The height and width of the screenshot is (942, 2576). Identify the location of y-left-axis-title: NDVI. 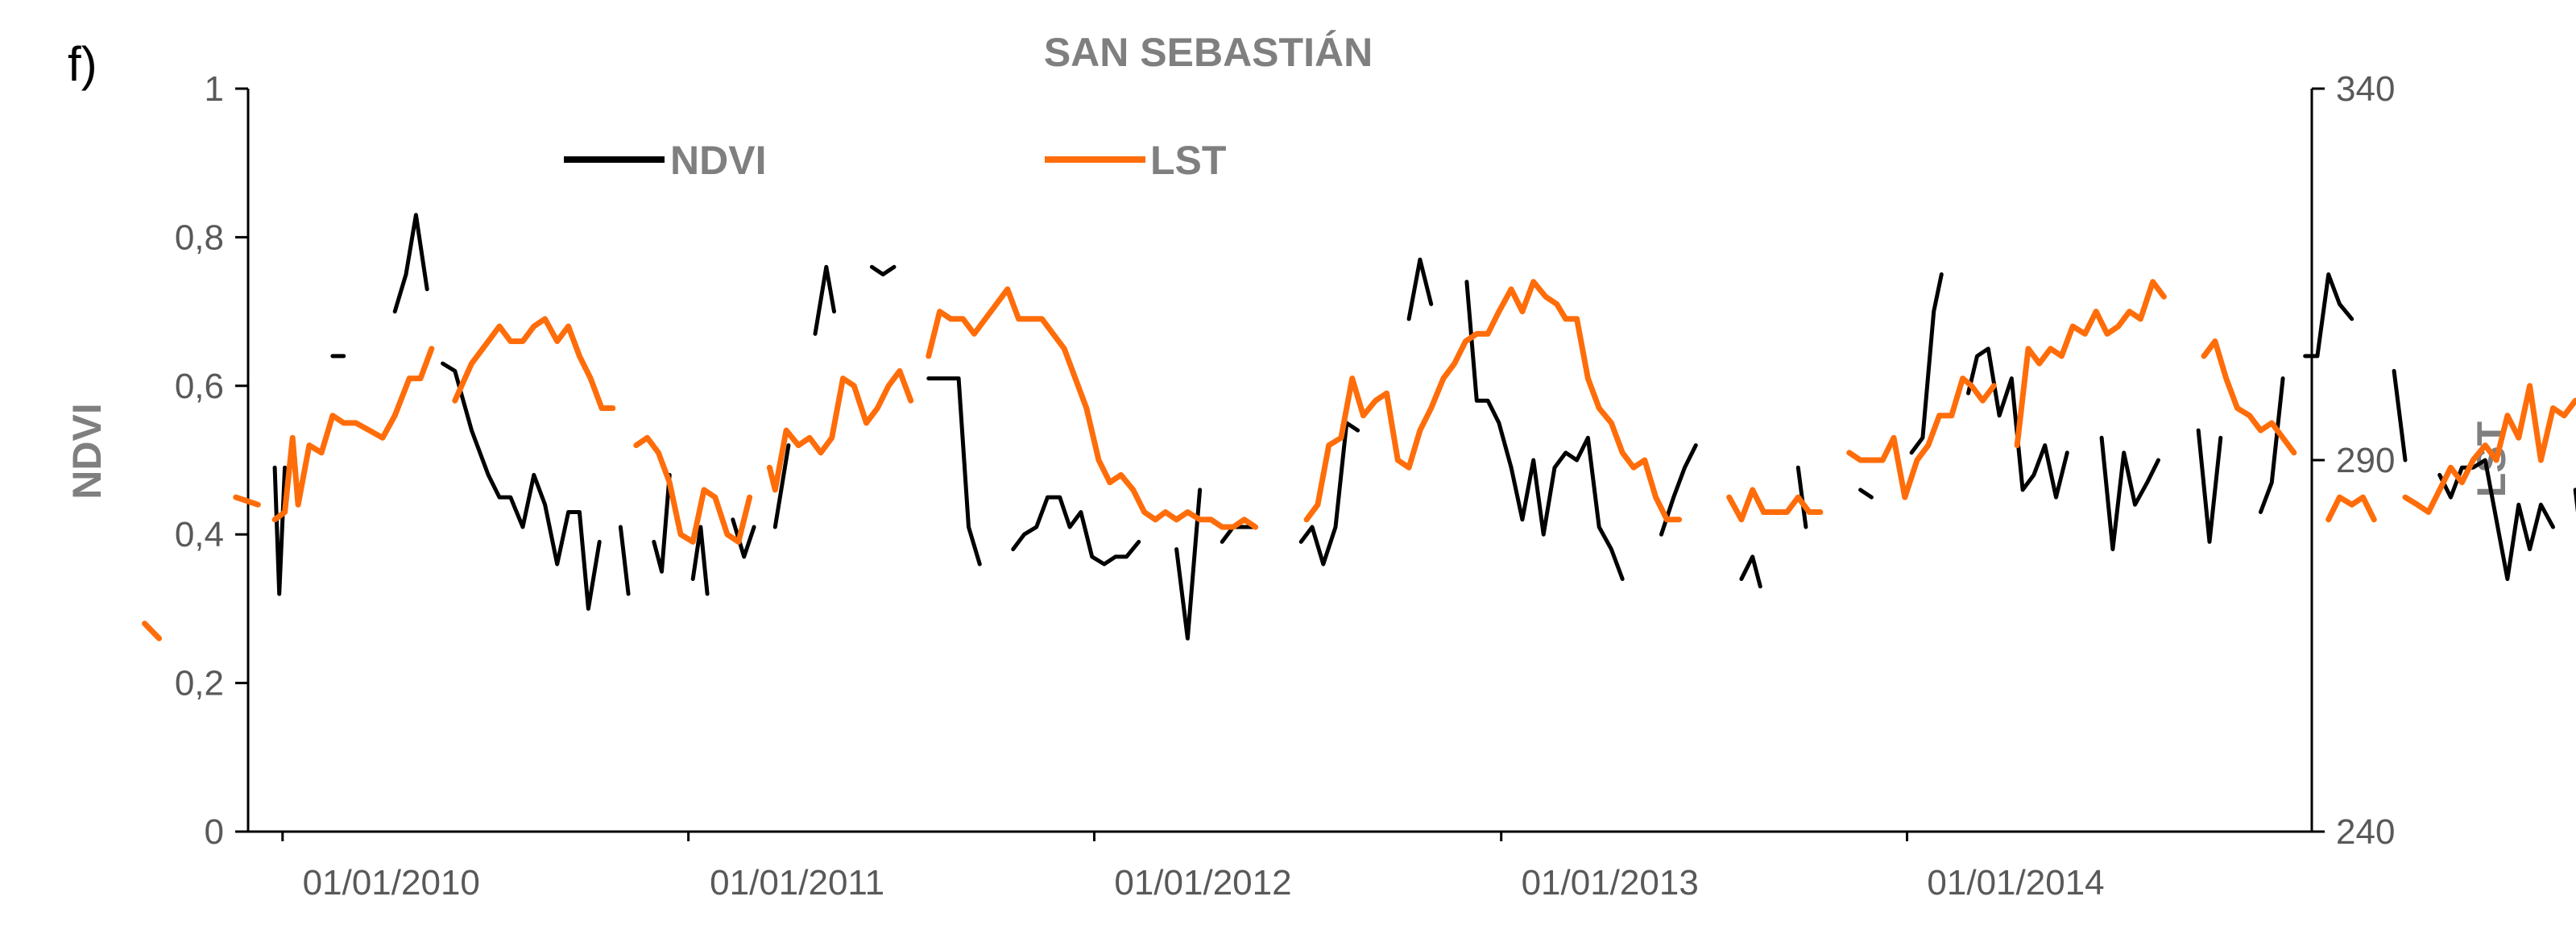
(87, 451).